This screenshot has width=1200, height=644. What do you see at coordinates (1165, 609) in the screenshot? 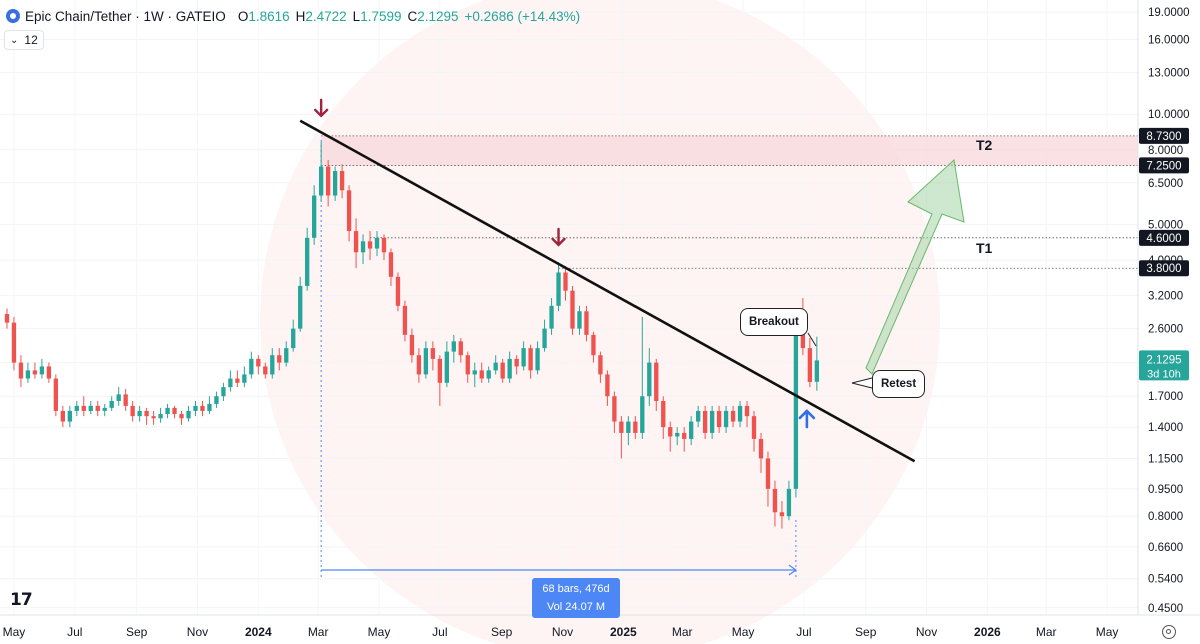
I see `price-tick-label: 0.4500` at bounding box center [1165, 609].